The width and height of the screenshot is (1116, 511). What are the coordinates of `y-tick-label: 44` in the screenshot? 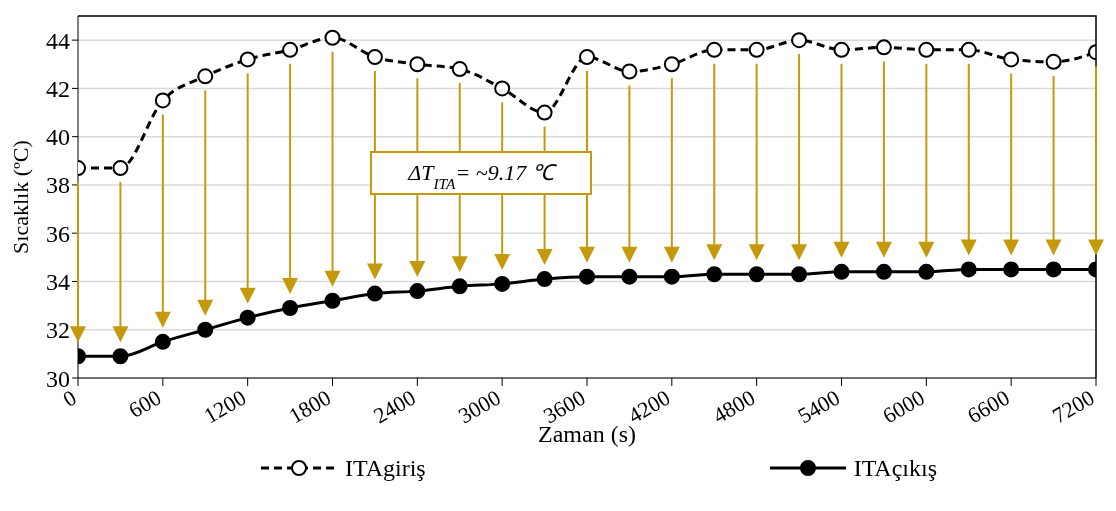 It's located at (58, 40).